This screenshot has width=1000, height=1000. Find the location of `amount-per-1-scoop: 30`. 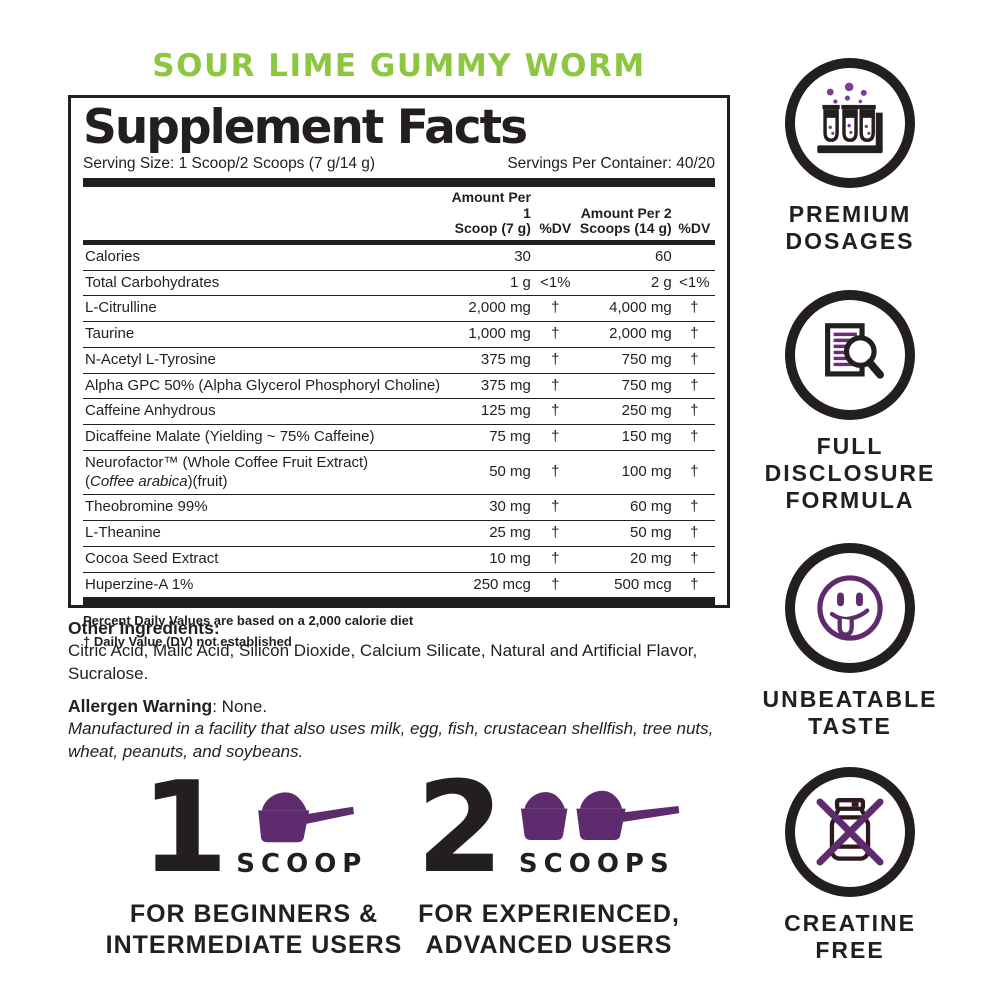

amount-per-1-scoop: 30 is located at coordinates (522, 256).